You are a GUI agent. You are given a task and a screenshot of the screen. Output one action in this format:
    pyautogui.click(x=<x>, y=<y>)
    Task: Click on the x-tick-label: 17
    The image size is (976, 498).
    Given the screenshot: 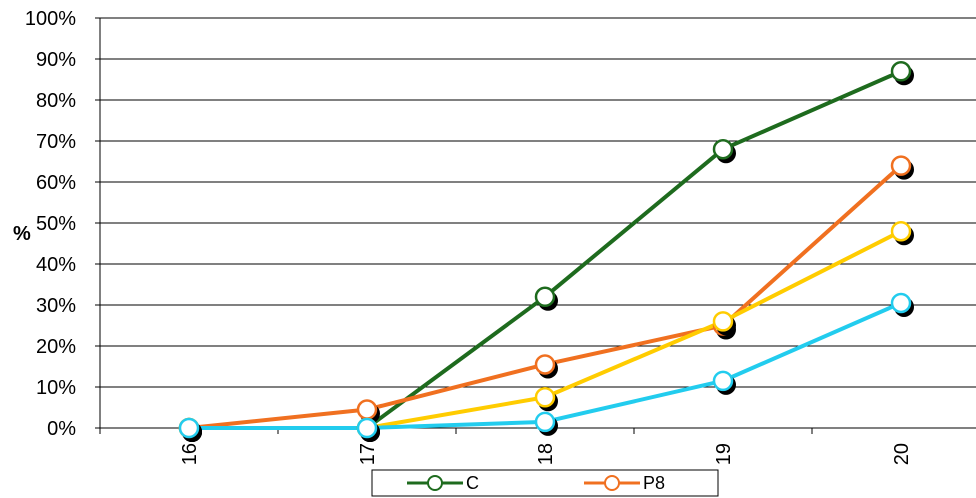 What is the action you would take?
    pyautogui.click(x=368, y=454)
    